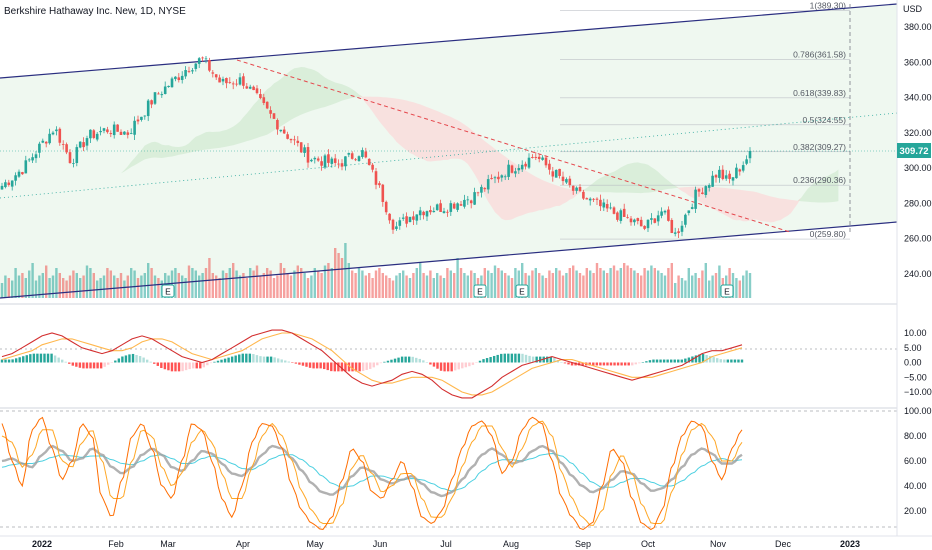  What do you see at coordinates (915, 333) in the screenshot?
I see `macd-tick-label: 10.00` at bounding box center [915, 333].